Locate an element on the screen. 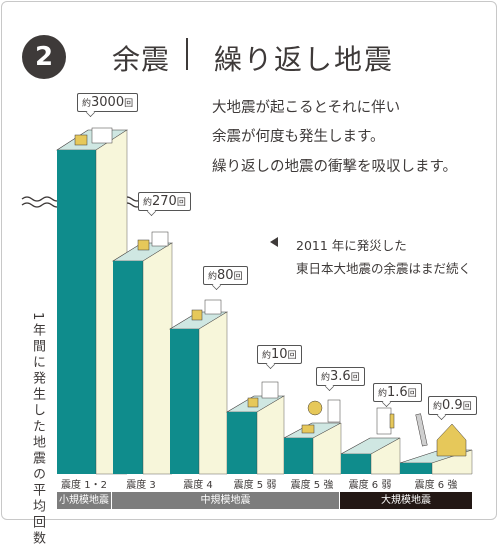 The height and width of the screenshot is (547, 500). count-bubble-intensity-4: 約80回 is located at coordinates (225, 275).